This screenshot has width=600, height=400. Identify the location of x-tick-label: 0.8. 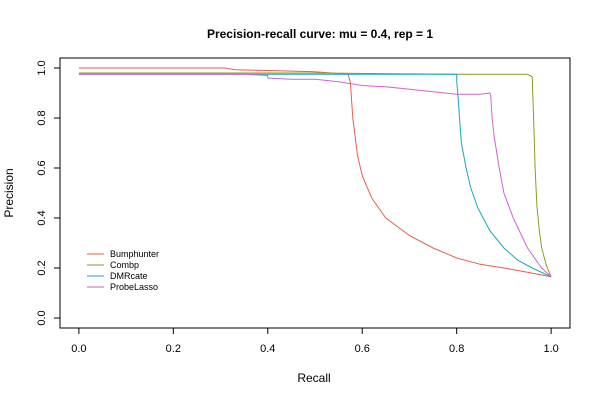
(456, 349).